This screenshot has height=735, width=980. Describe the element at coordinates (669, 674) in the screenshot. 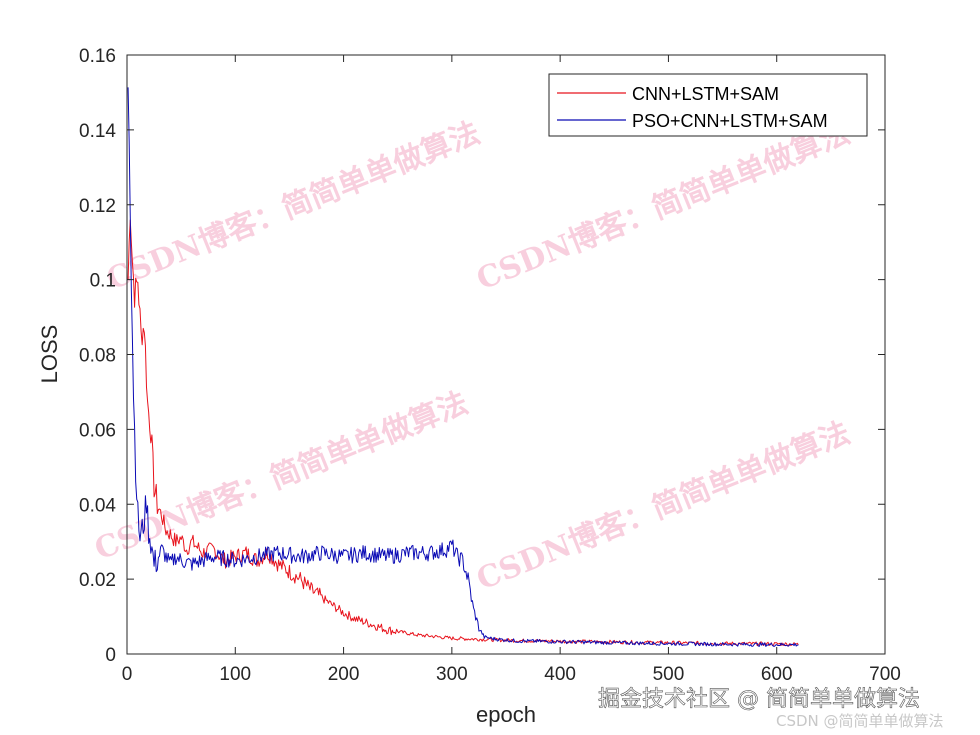

I see `x-tick-label: 500` at that location.